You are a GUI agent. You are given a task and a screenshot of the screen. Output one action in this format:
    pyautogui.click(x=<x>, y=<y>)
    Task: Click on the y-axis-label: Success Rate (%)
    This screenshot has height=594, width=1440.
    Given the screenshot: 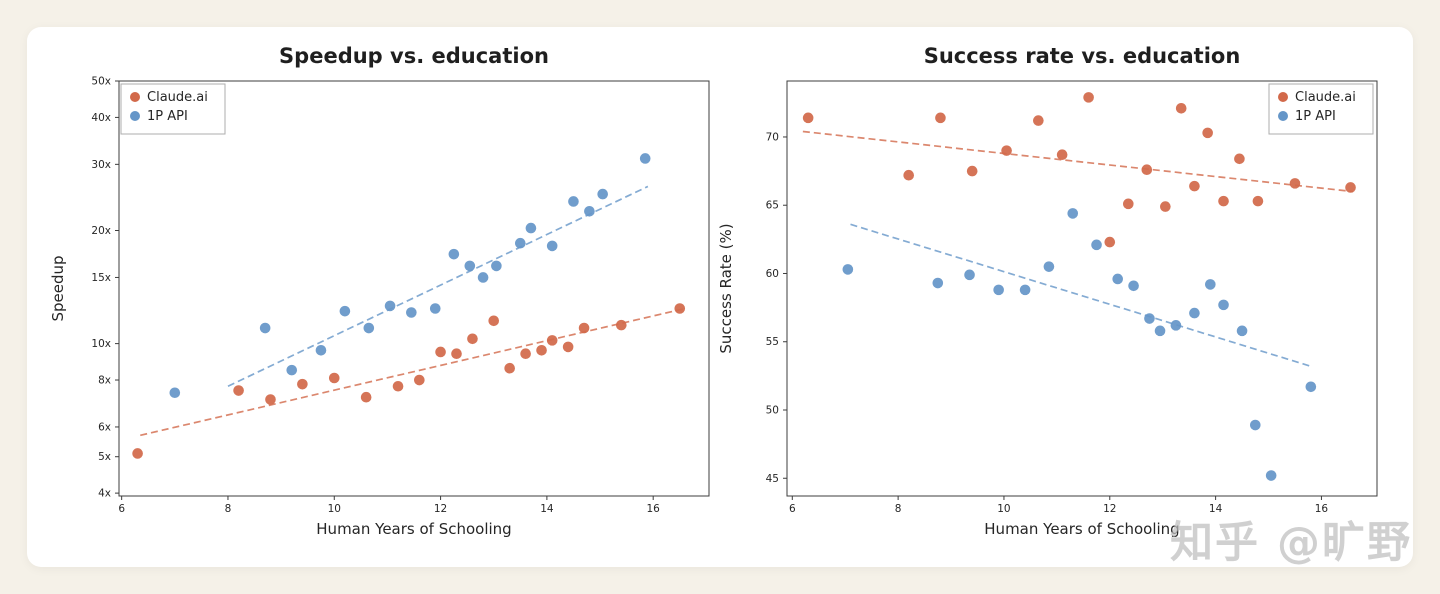 What is the action you would take?
    pyautogui.click(x=726, y=288)
    